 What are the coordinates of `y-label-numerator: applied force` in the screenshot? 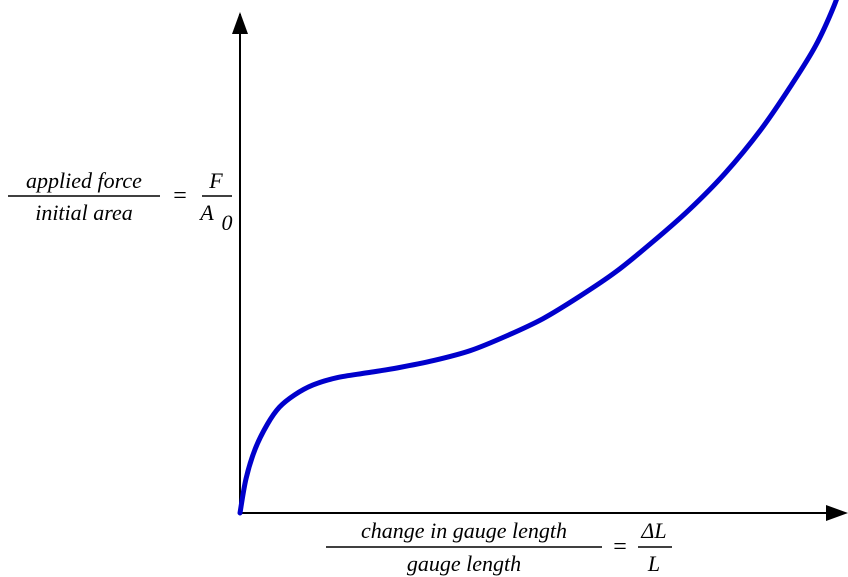 It's located at (84, 180).